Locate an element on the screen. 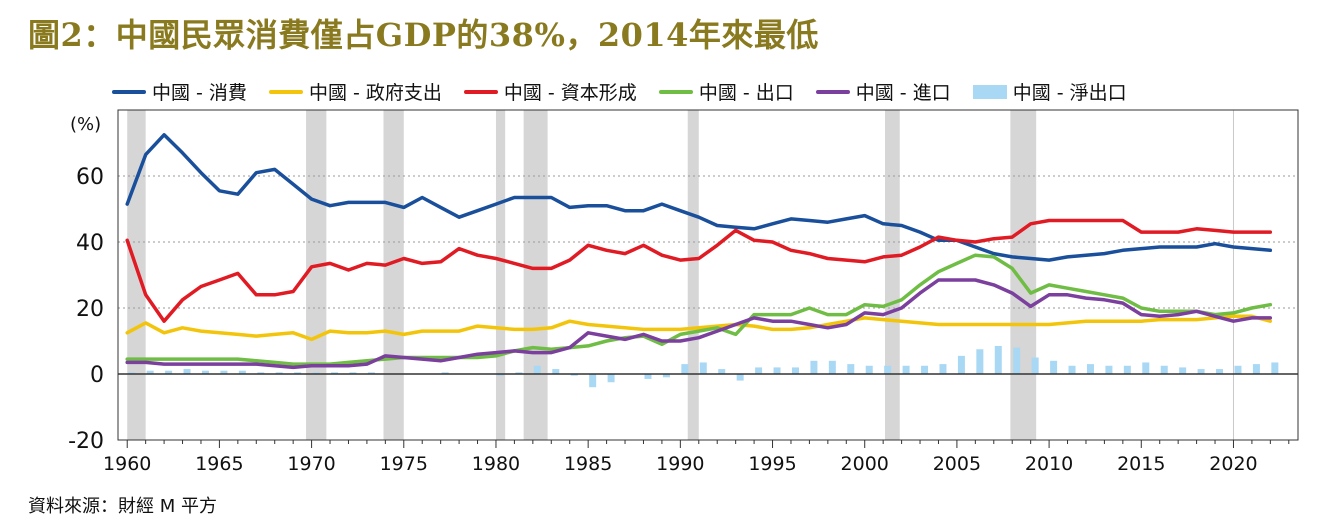  x-tick-label-1965: 1965 is located at coordinates (219, 464).